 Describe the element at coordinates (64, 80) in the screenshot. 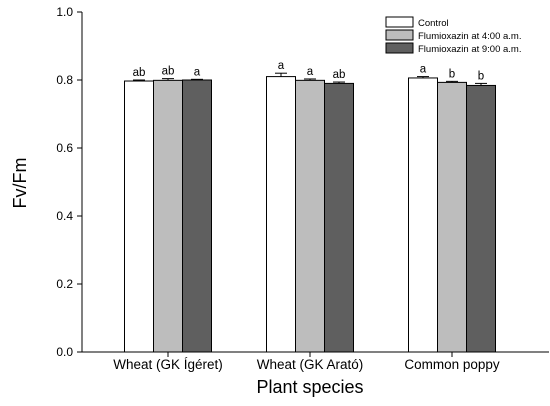

I see `y-tick-label: 0.8` at that location.